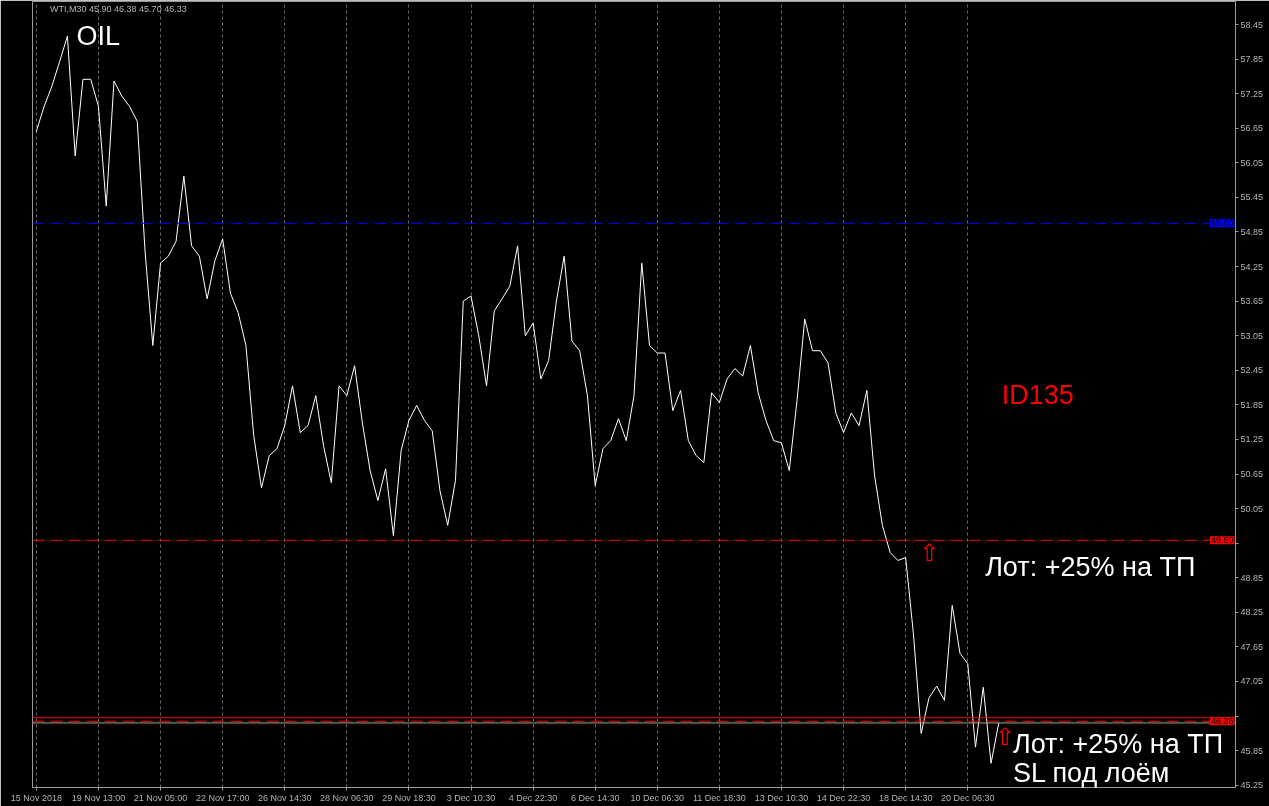 The width and height of the screenshot is (1269, 806). I want to click on y-tick-label: 48.85, so click(1252, 577).